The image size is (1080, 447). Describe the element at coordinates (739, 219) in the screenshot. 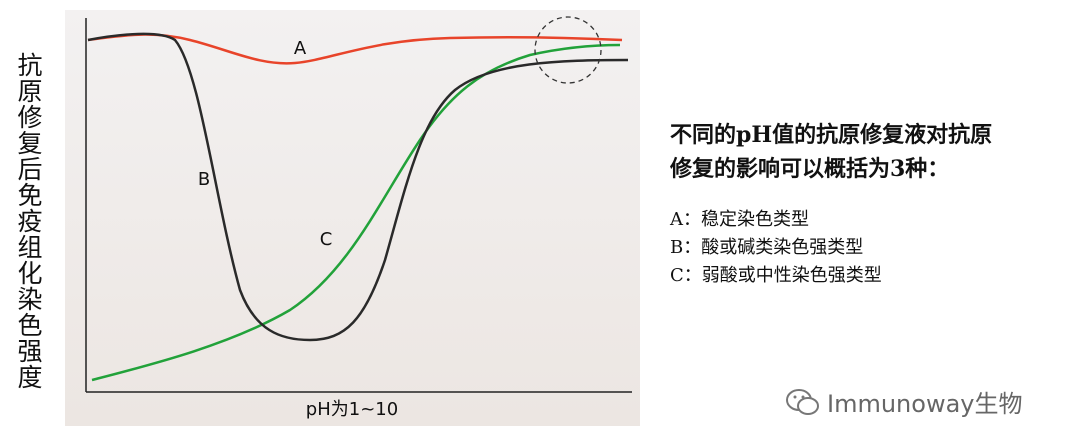

I see `legend-item: A：稳定染色类型` at that location.